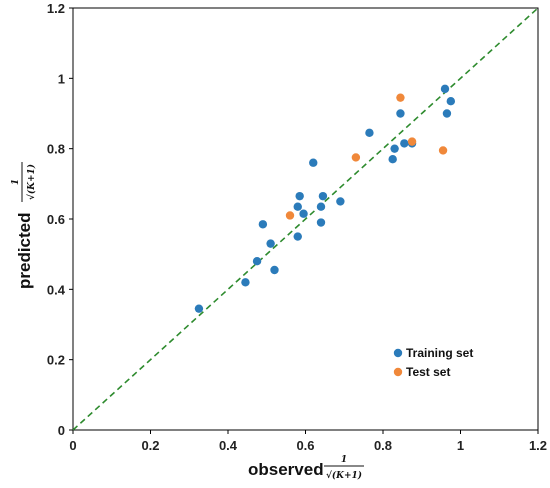 The width and height of the screenshot is (550, 488). Describe the element at coordinates (286, 469) in the screenshot. I see `x-axis-label: observed` at that location.